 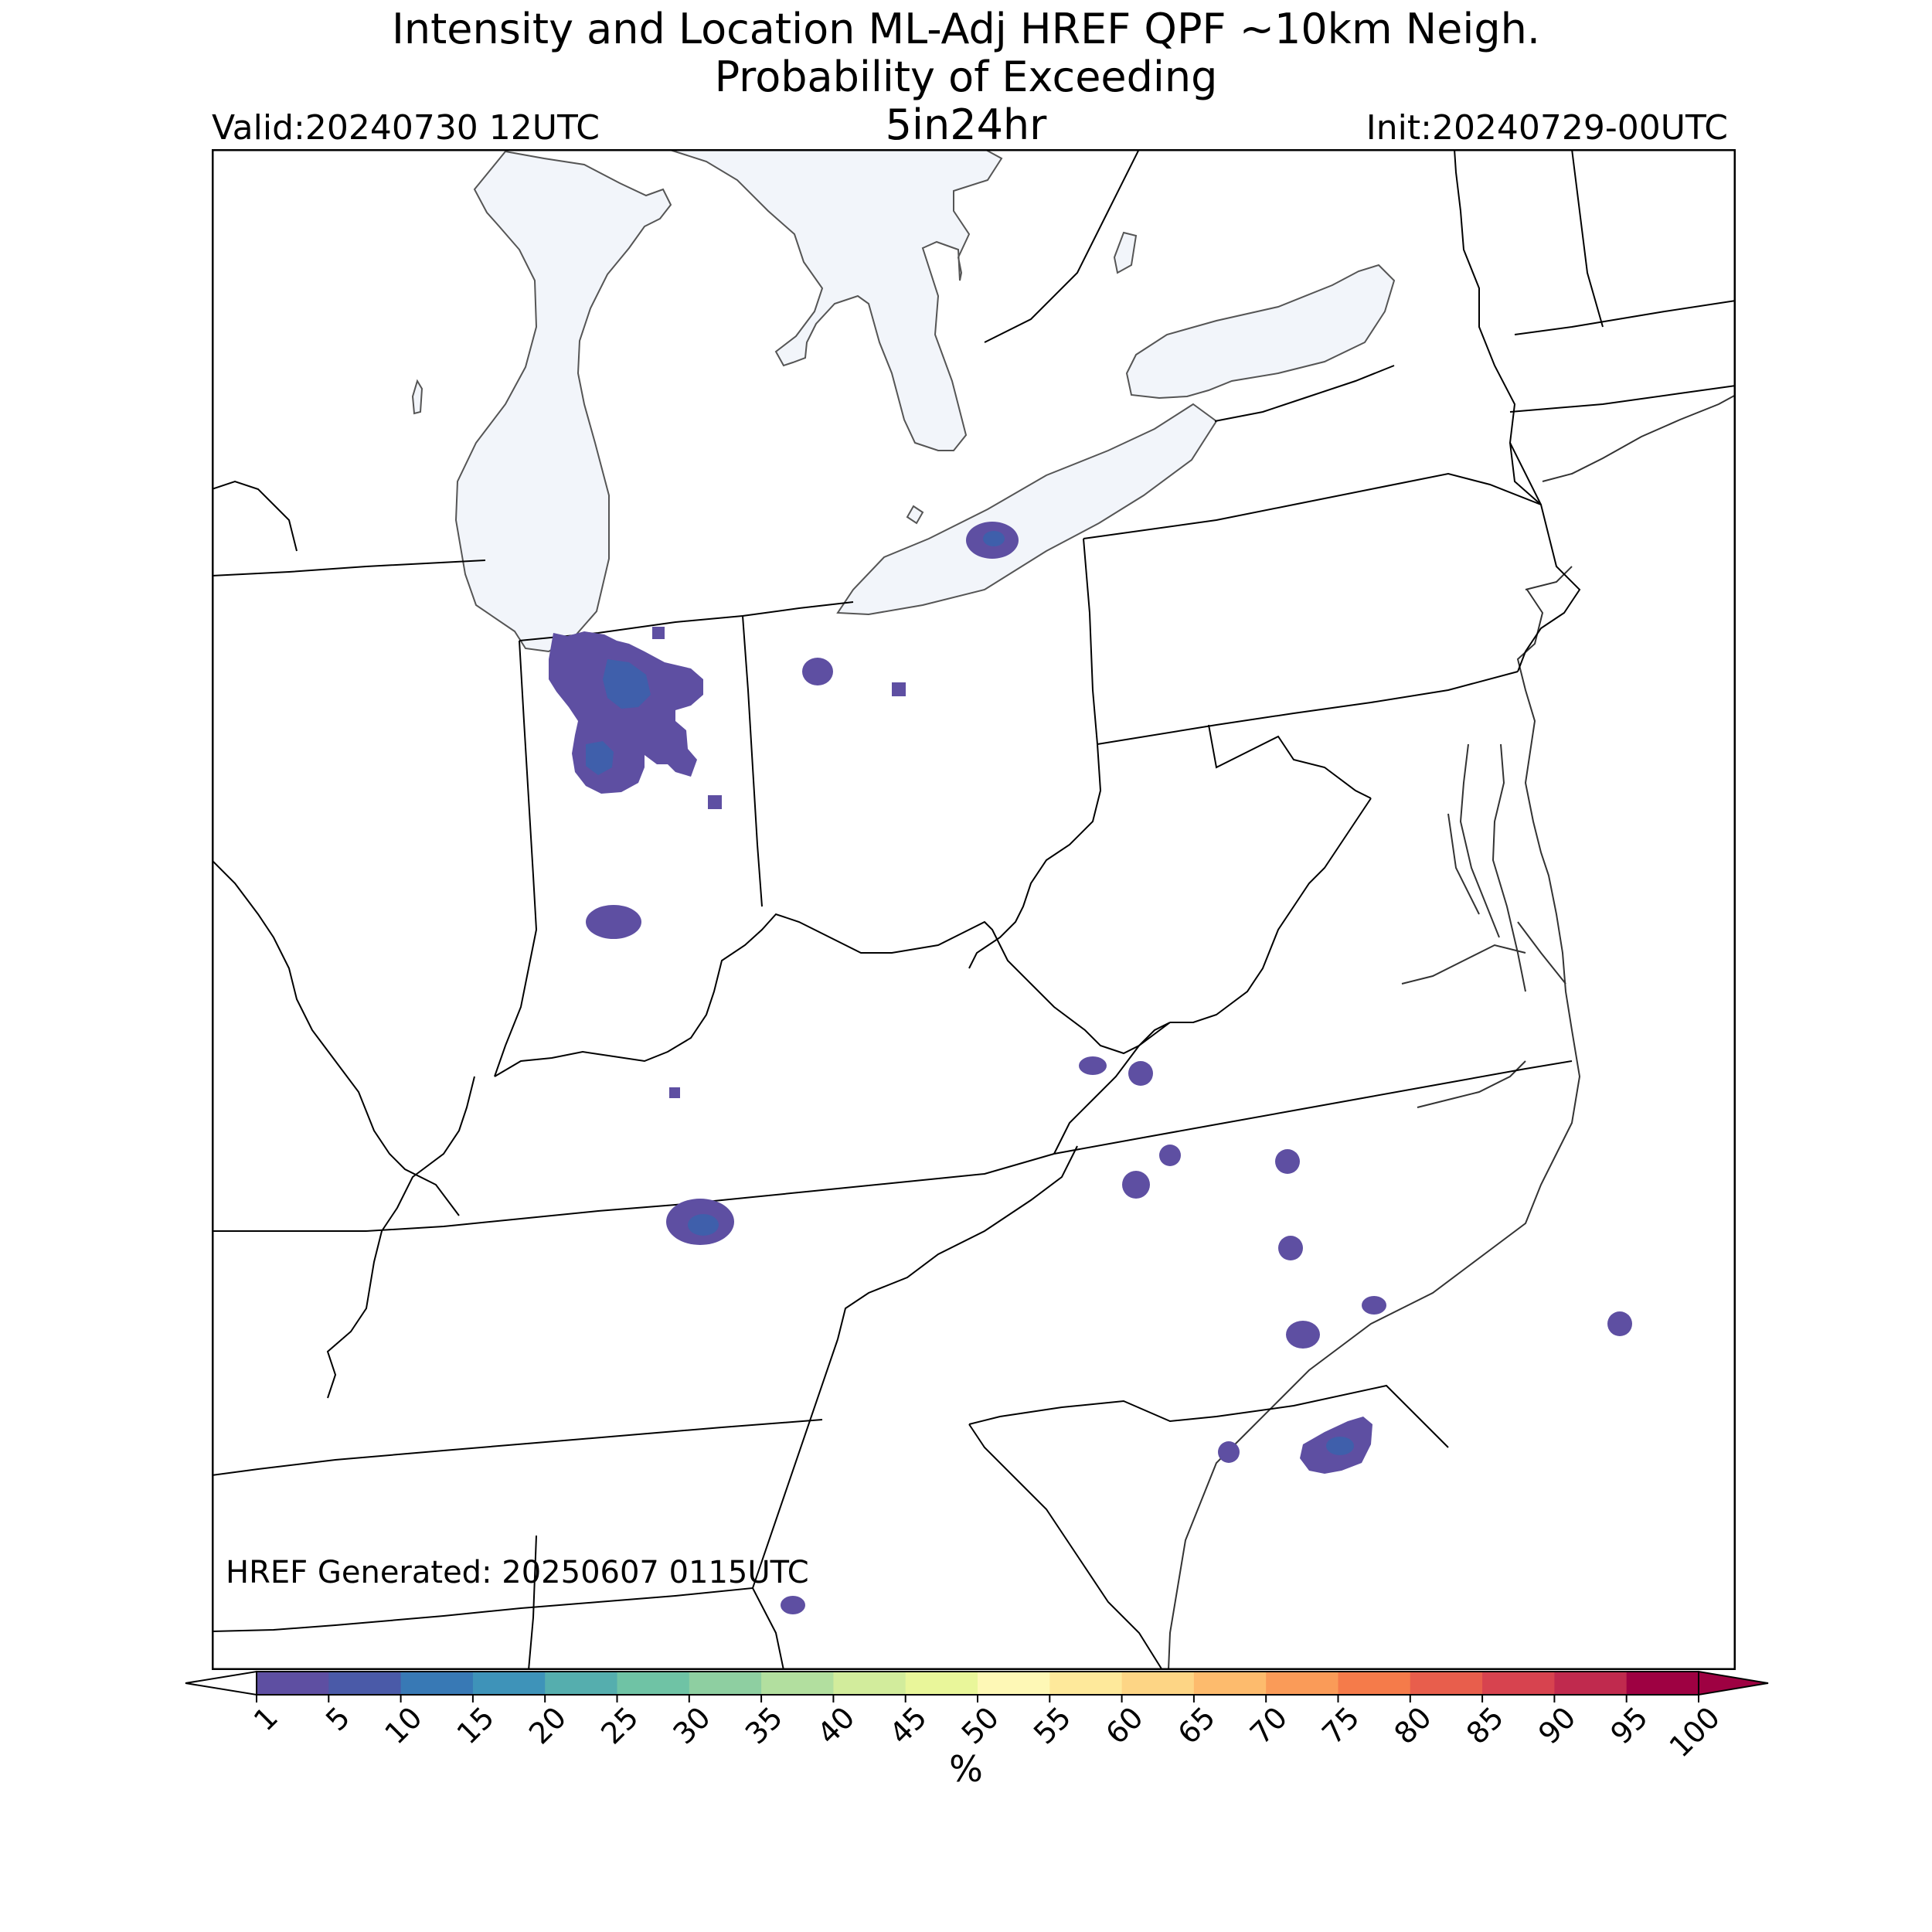 What do you see at coordinates (798, 609) in the screenshot?
I see `oh-mi-border` at bounding box center [798, 609].